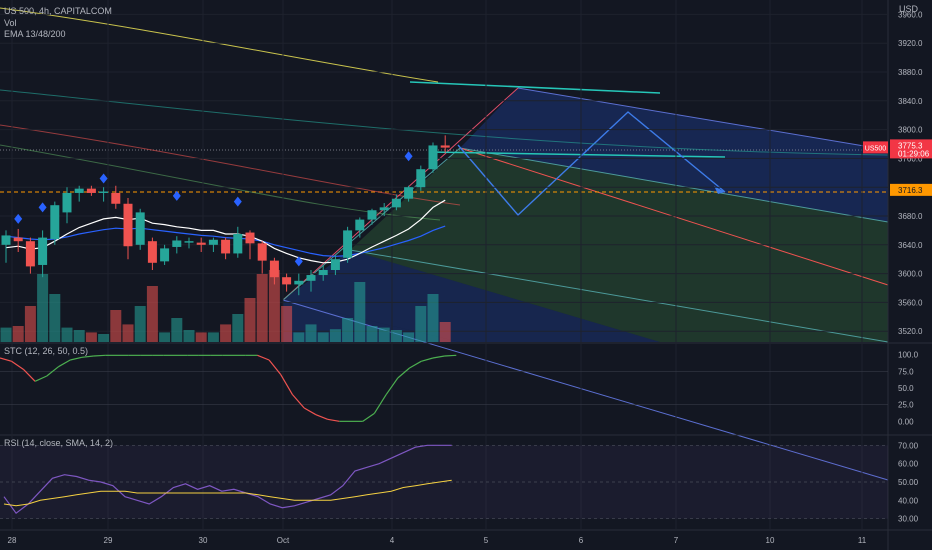 The width and height of the screenshot is (932, 550). What do you see at coordinates (910, 158) in the screenshot?
I see `price-tick-label: 3760.0` at bounding box center [910, 158].